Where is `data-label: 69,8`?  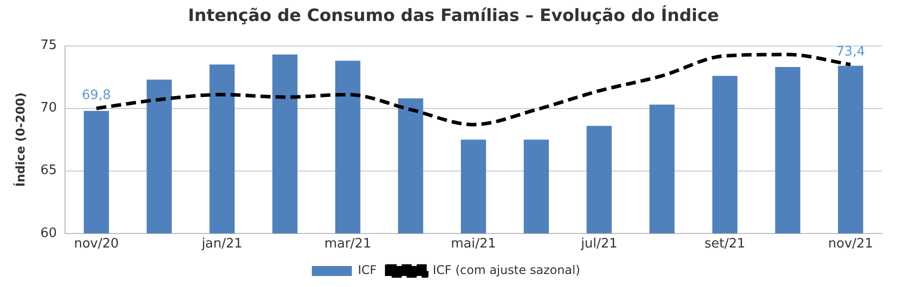
data-label: 69,8 is located at coordinates (96, 96).